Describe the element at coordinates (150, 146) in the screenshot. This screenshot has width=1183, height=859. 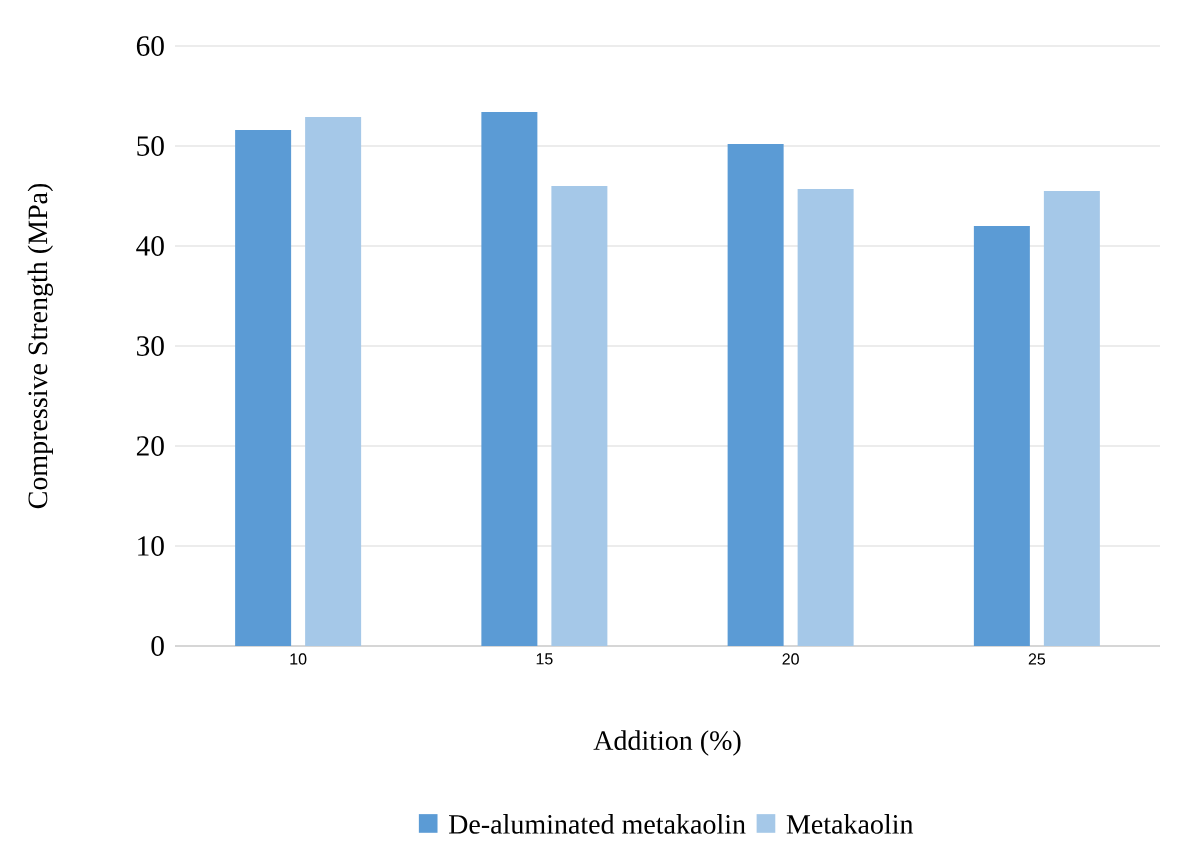
I see `y-tick-label: 50` at that location.